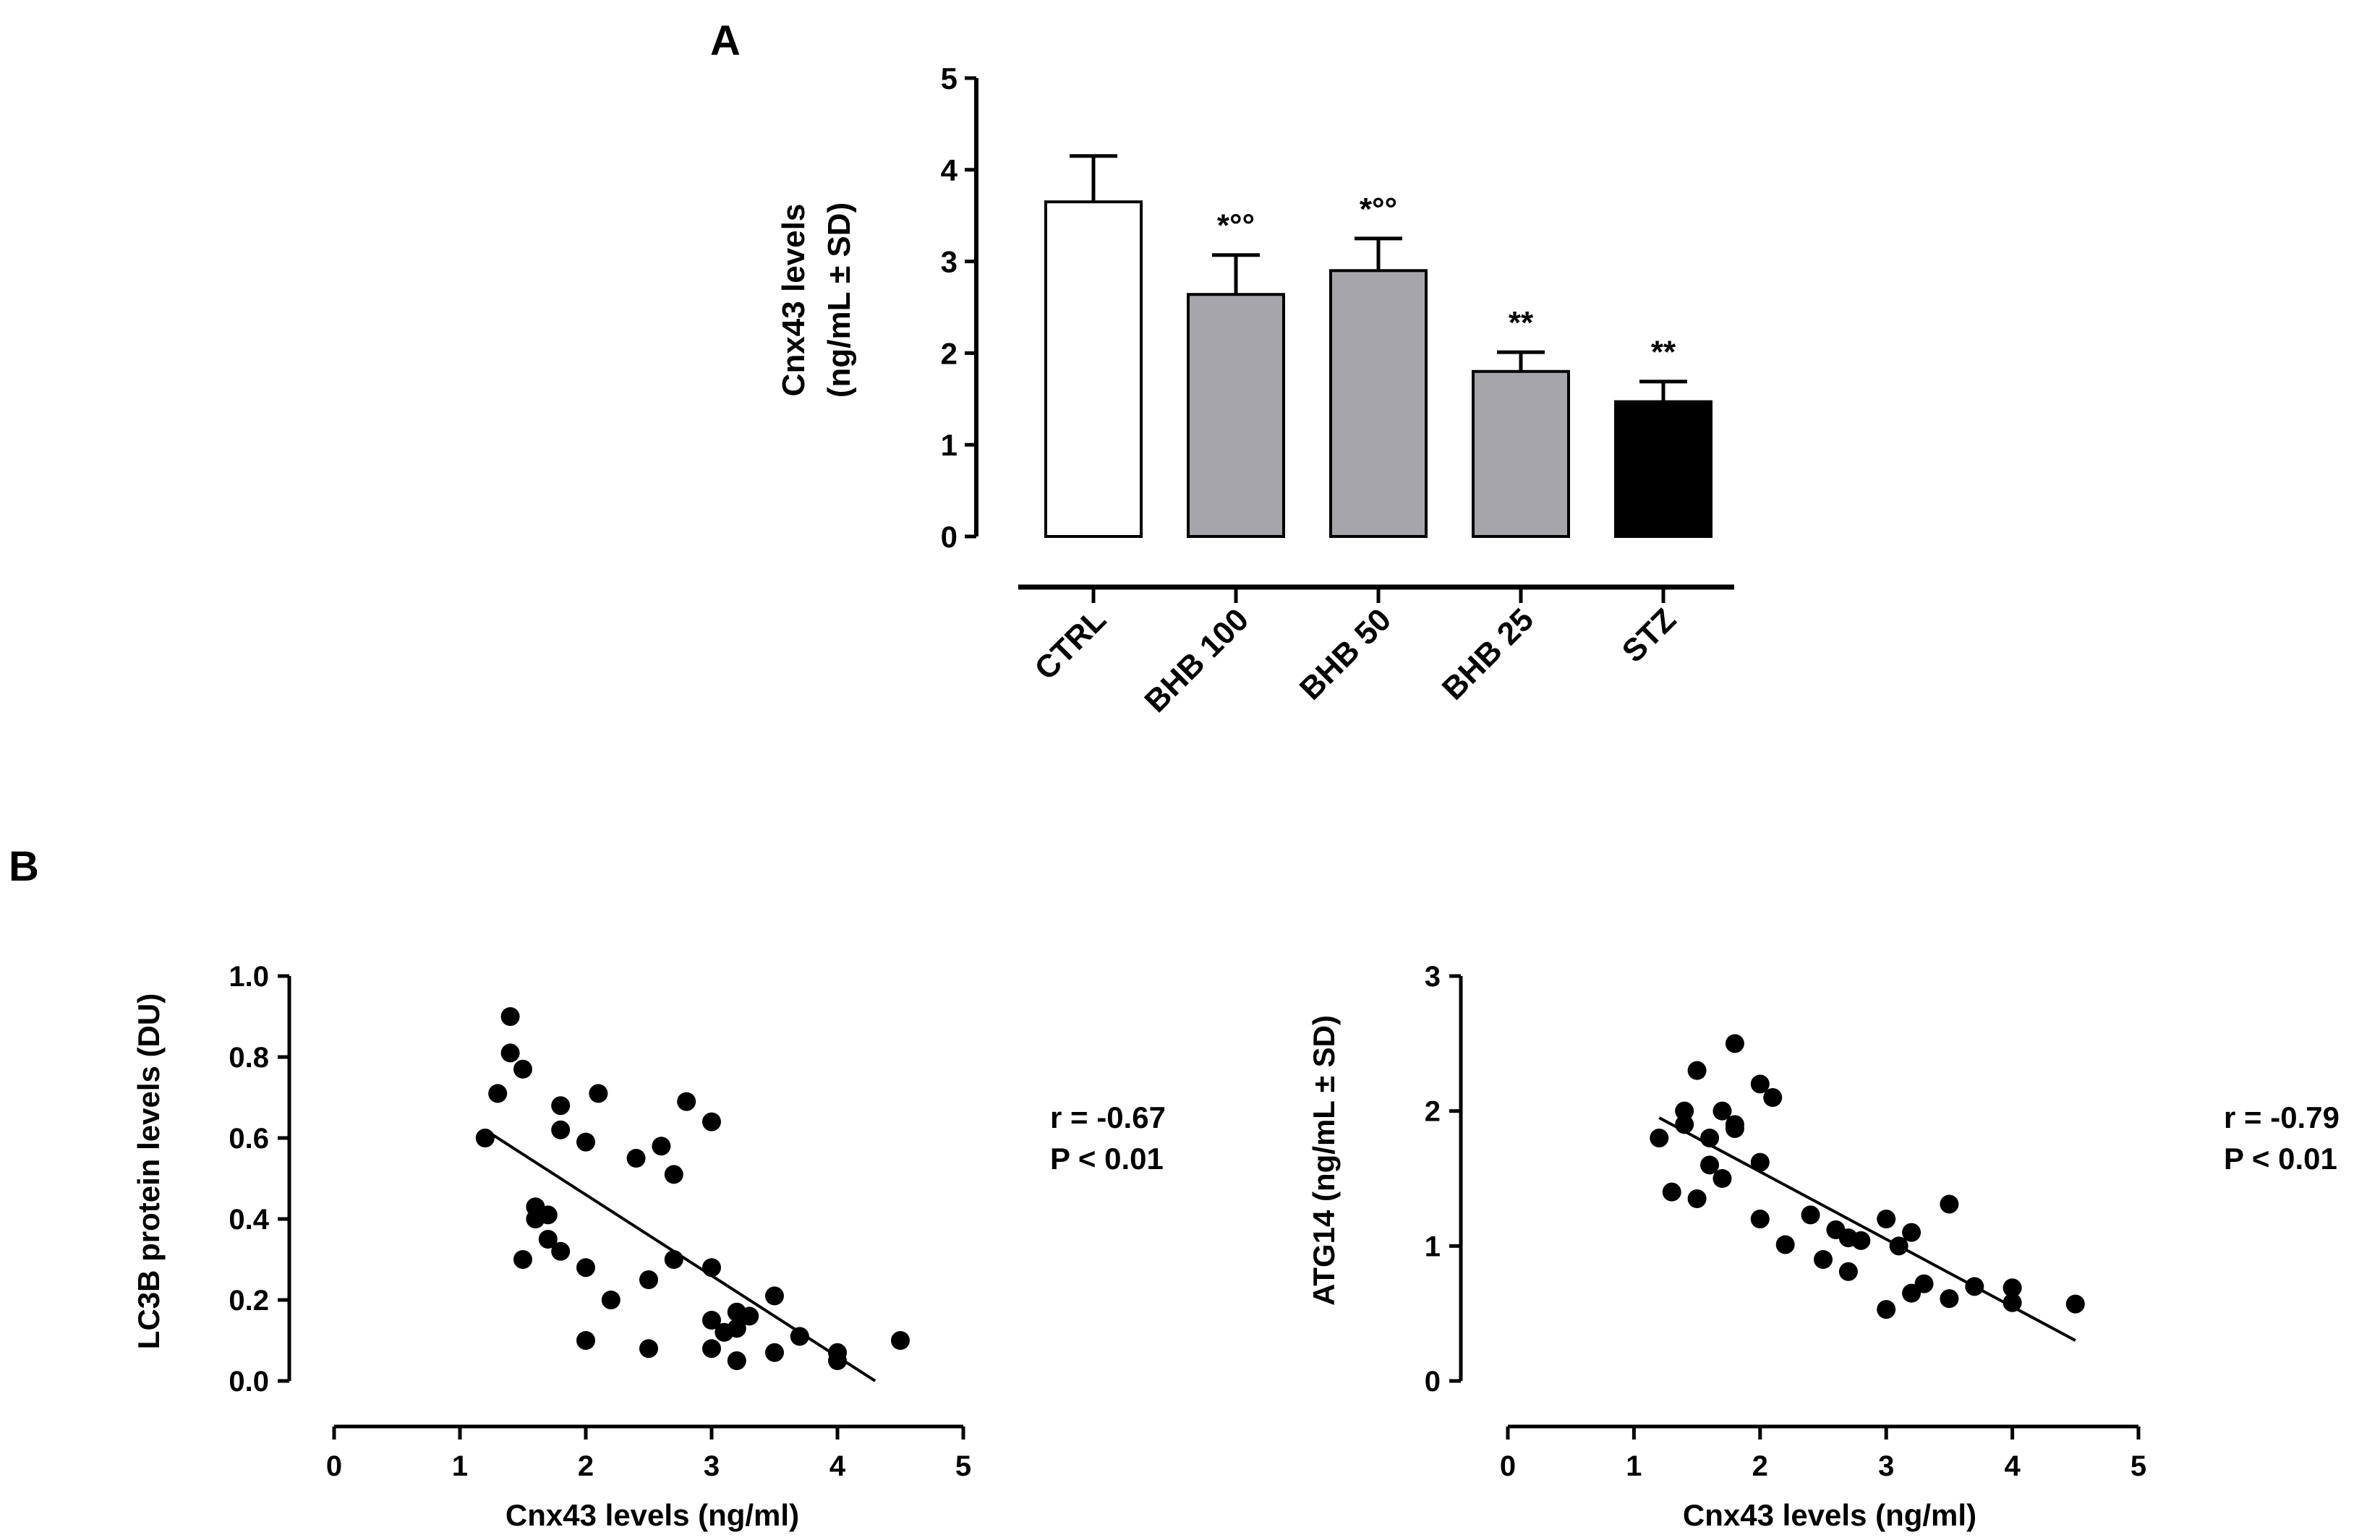 The width and height of the screenshot is (2380, 1540). Describe the element at coordinates (1433, 1246) in the screenshot. I see `scatter-atg14-y-tick-label: 1` at that location.